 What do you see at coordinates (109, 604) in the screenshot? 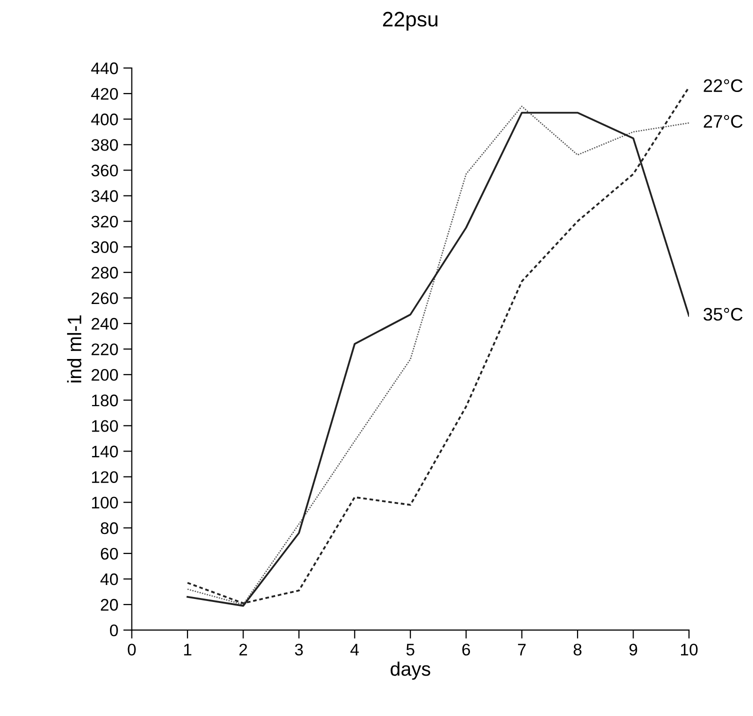
I see `y-tick-label: 20` at bounding box center [109, 604].